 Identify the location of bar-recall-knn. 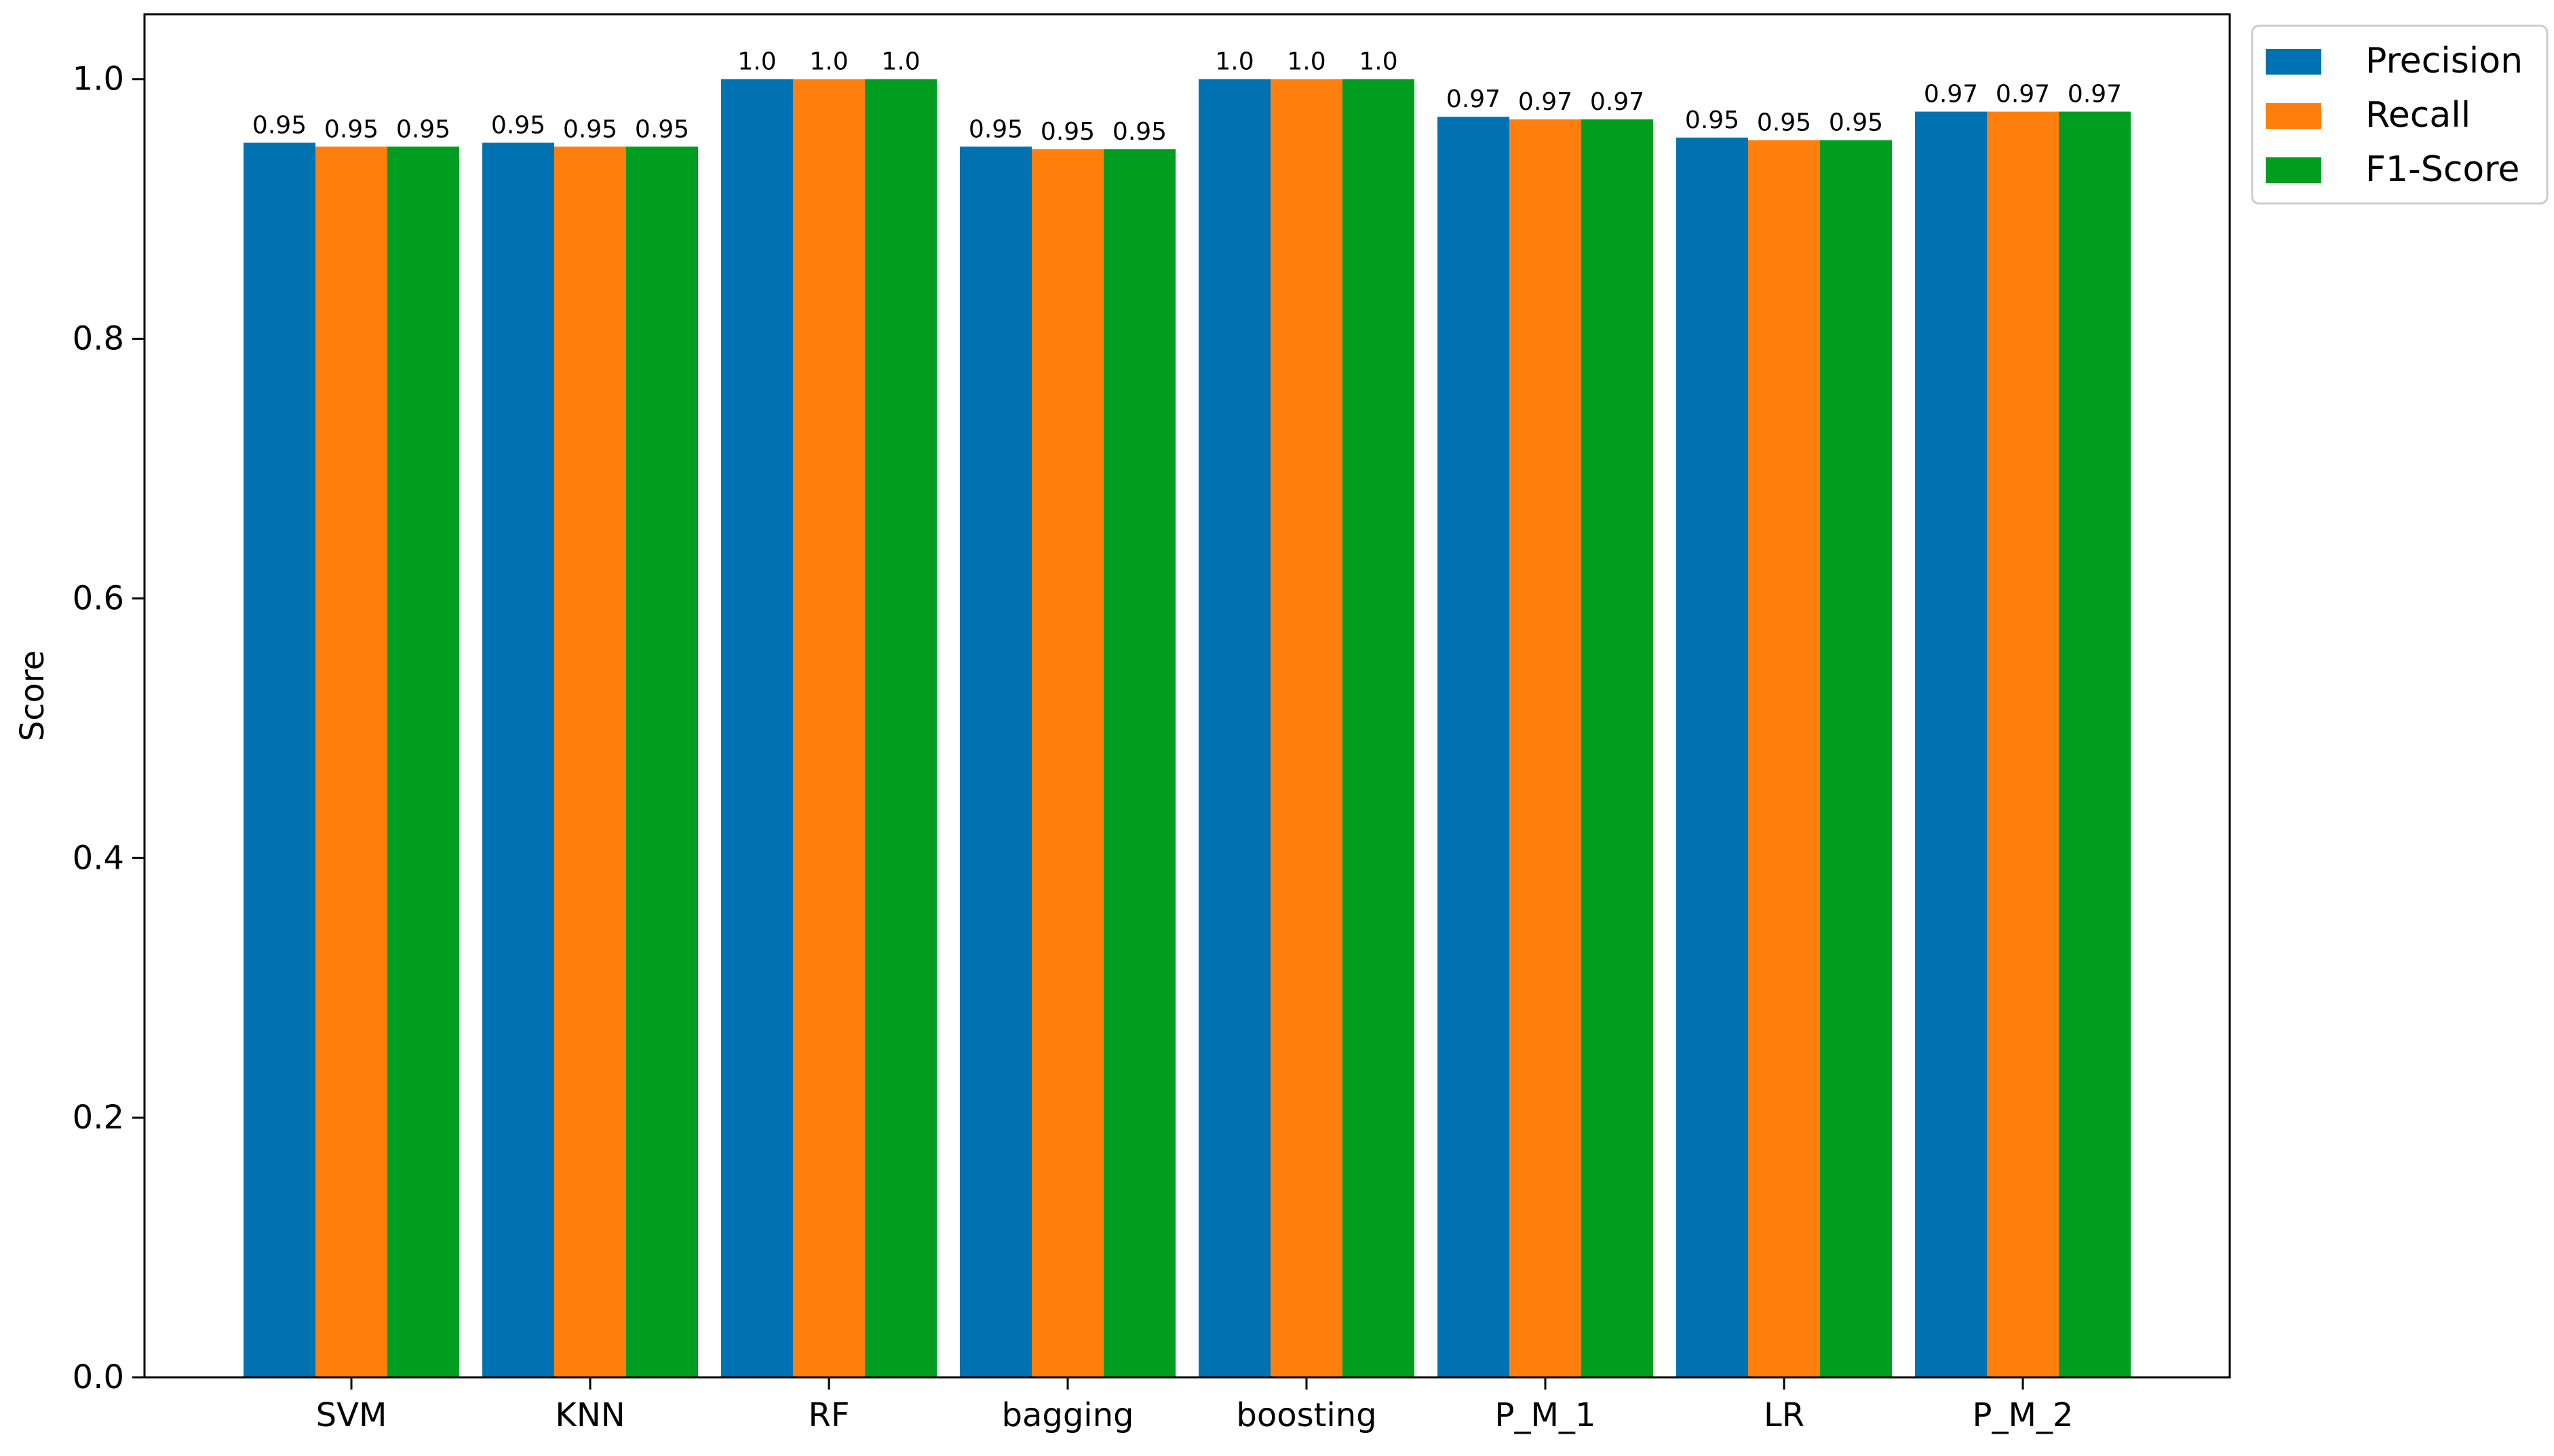
(590, 762).